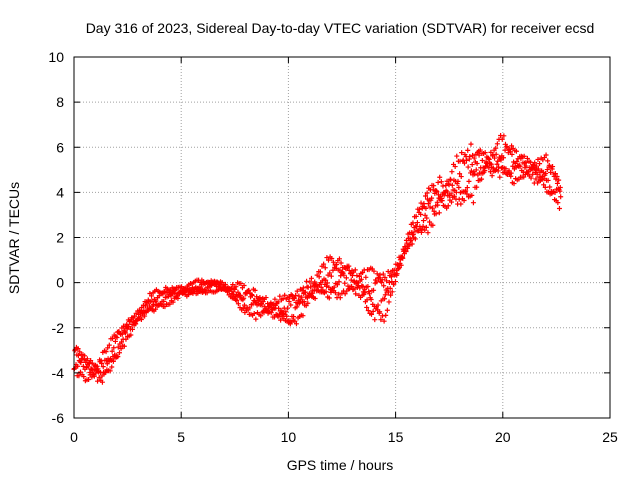 Image resolution: width=640 pixels, height=480 pixels. Describe the element at coordinates (56, 57) in the screenshot. I see `y-tick-label: 10` at that location.